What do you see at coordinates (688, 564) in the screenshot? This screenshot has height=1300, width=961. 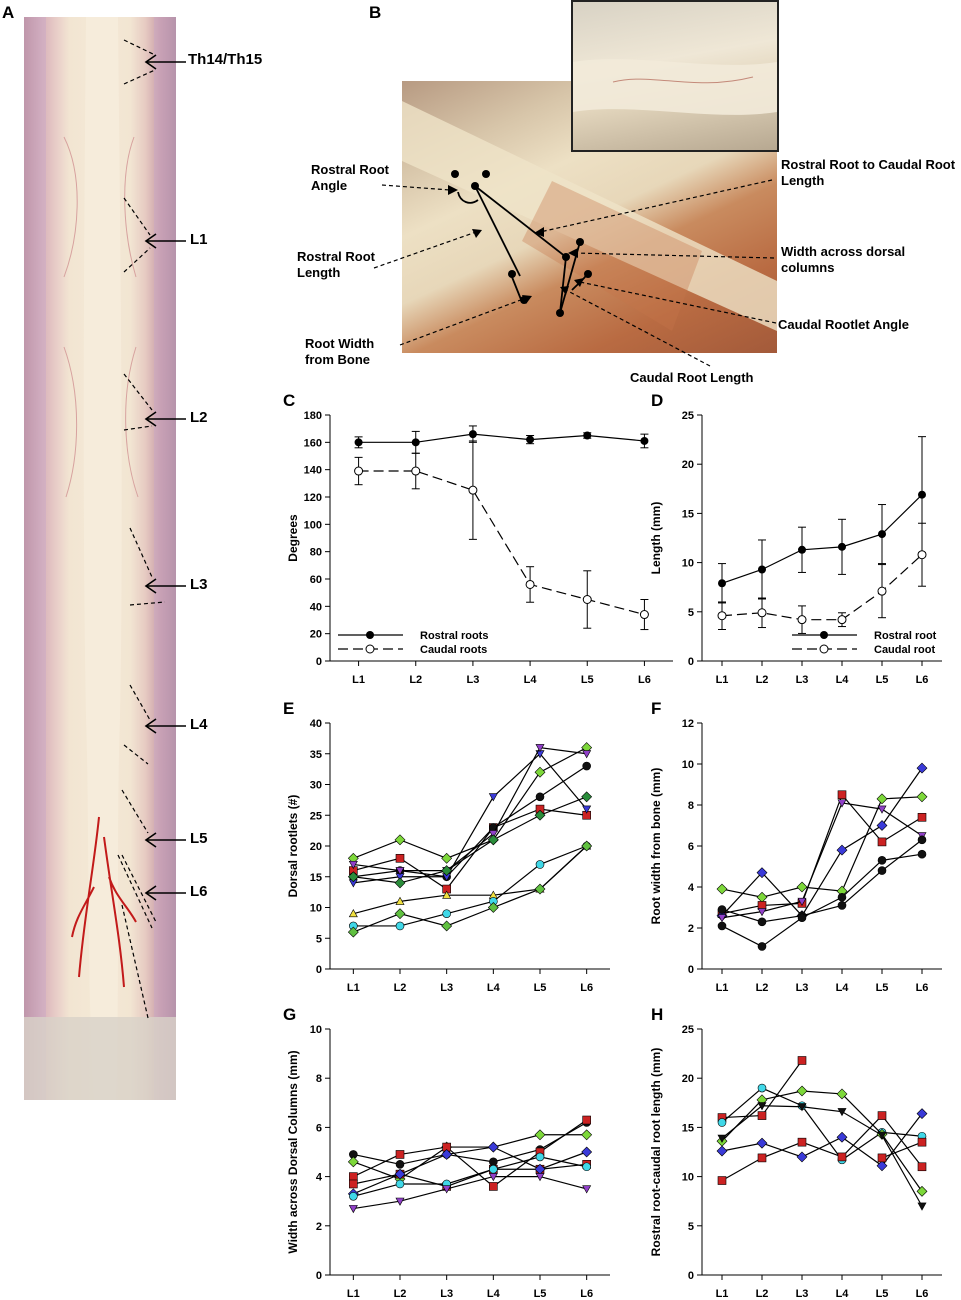 I see `y-tick-label: 10` at bounding box center [688, 564].